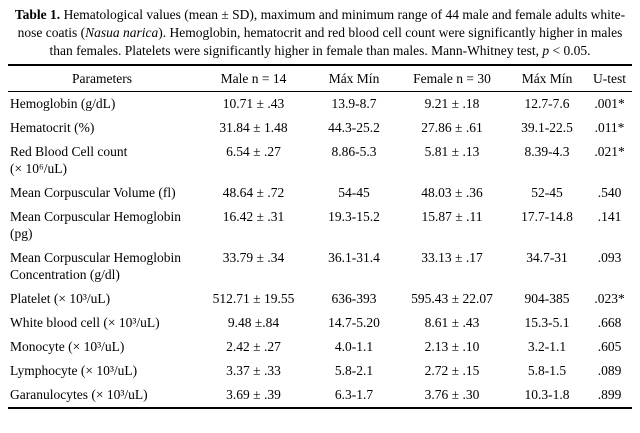 Image resolution: width=640 pixels, height=433 pixels. Describe the element at coordinates (452, 127) in the screenshot. I see `female-mean-cell: 27.86 ± .61` at that location.